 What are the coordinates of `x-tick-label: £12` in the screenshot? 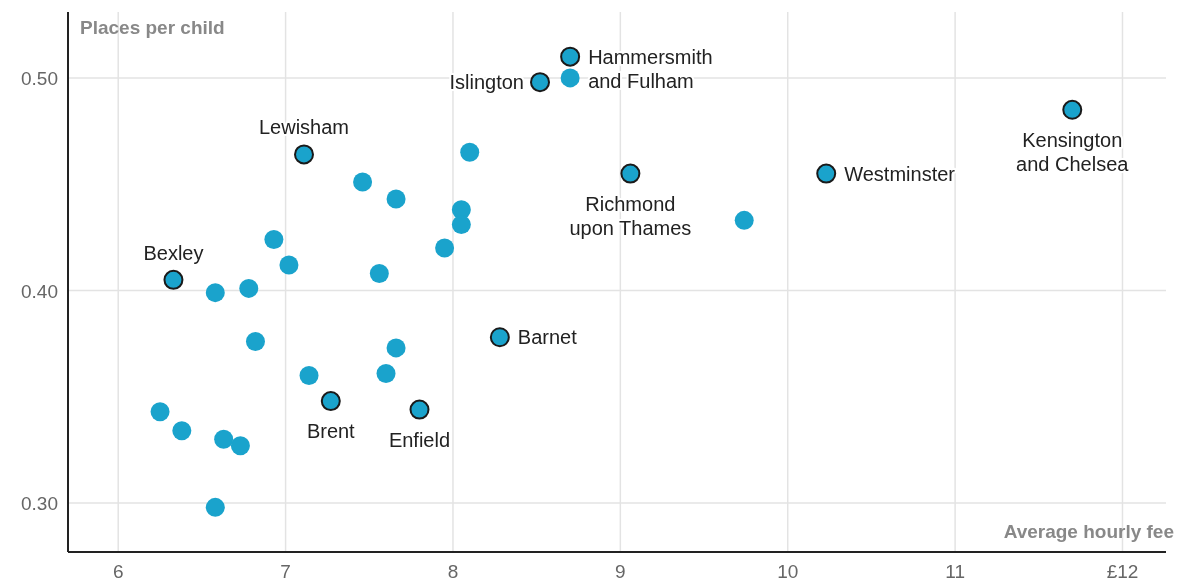 It's located at (1122, 571).